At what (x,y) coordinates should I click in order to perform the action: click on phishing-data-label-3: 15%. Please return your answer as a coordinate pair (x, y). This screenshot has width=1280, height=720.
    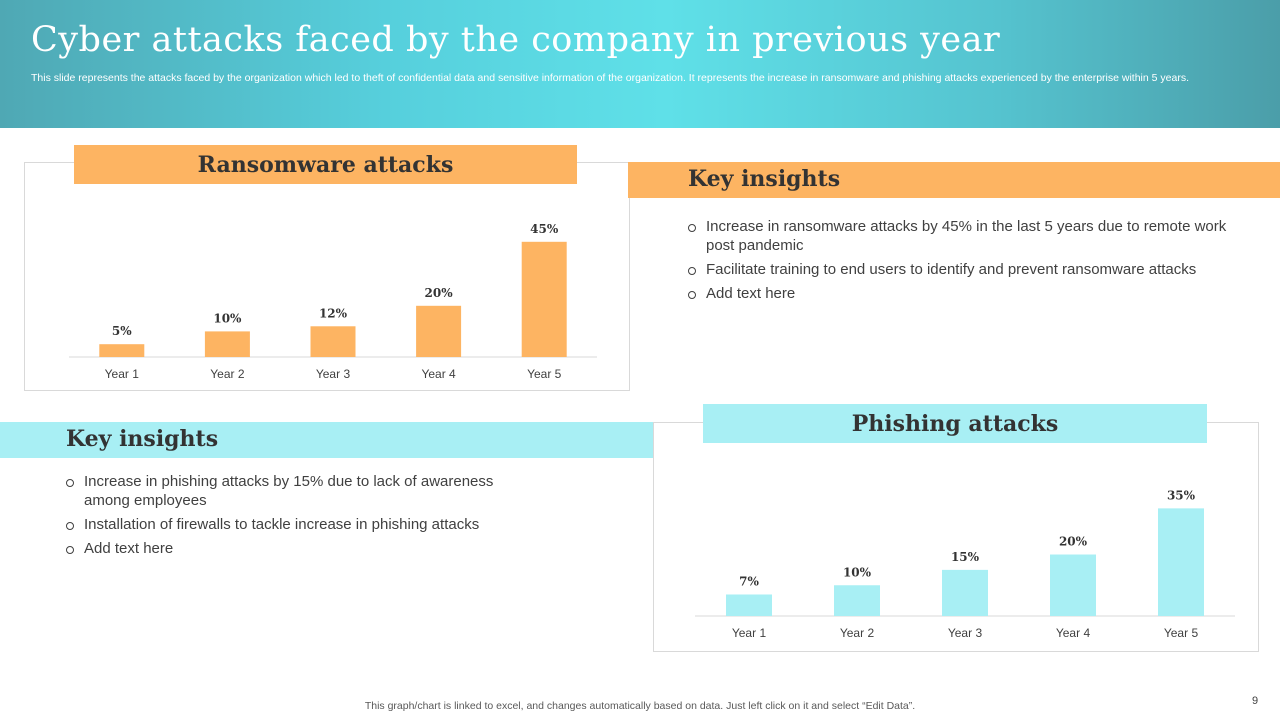
    Looking at the image, I should click on (965, 557).